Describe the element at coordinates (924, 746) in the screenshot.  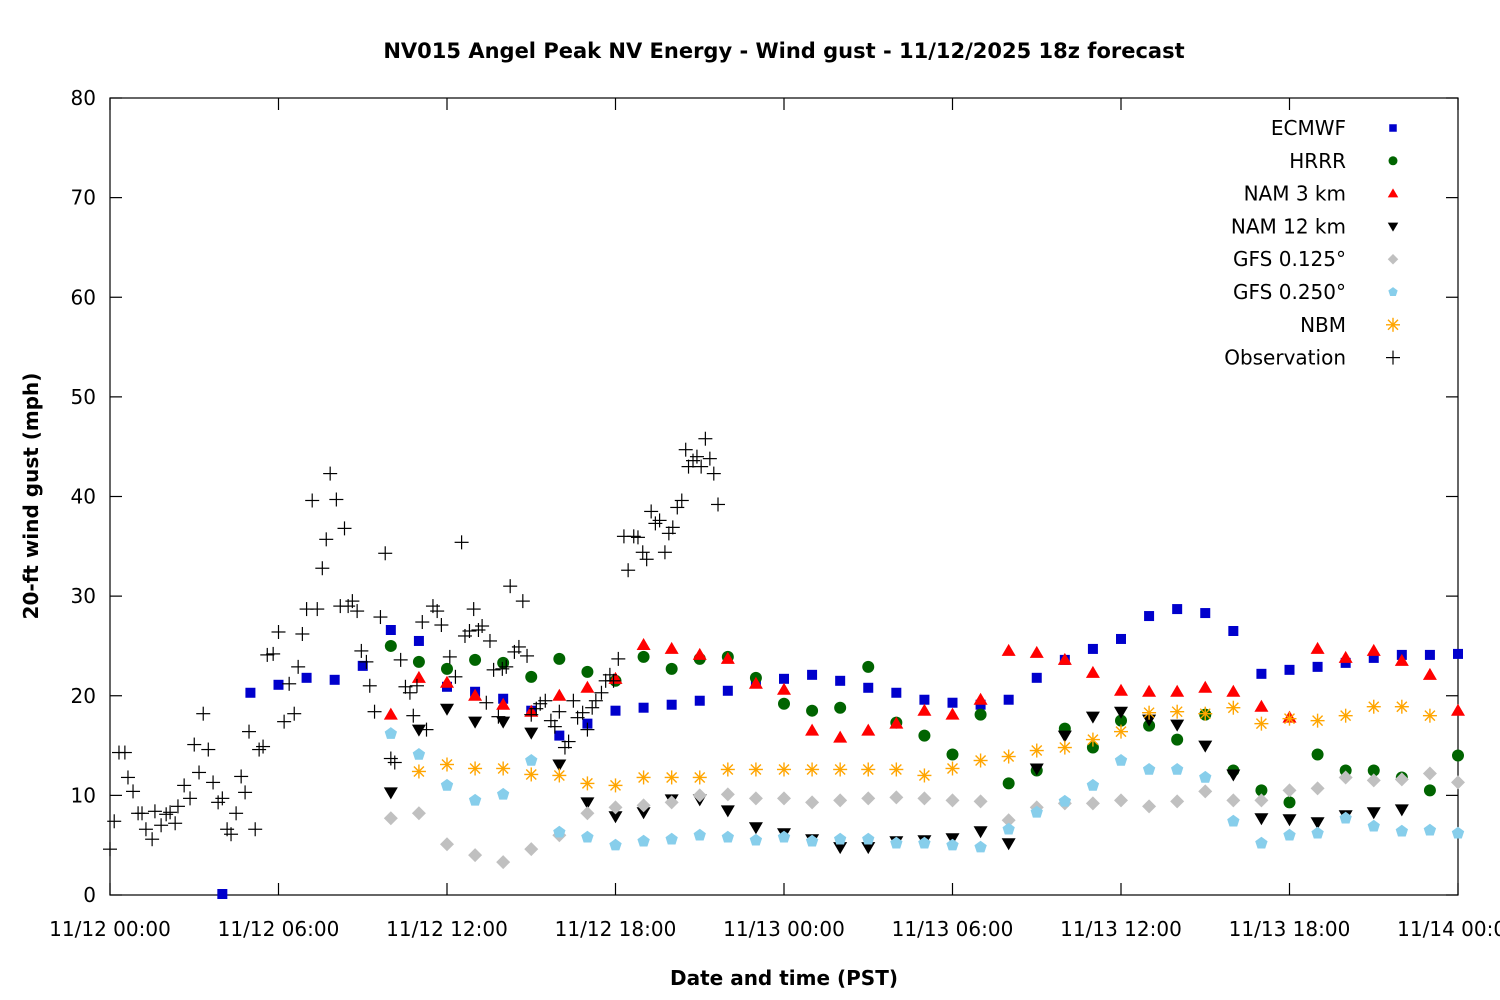
I see `series-nbm` at that location.